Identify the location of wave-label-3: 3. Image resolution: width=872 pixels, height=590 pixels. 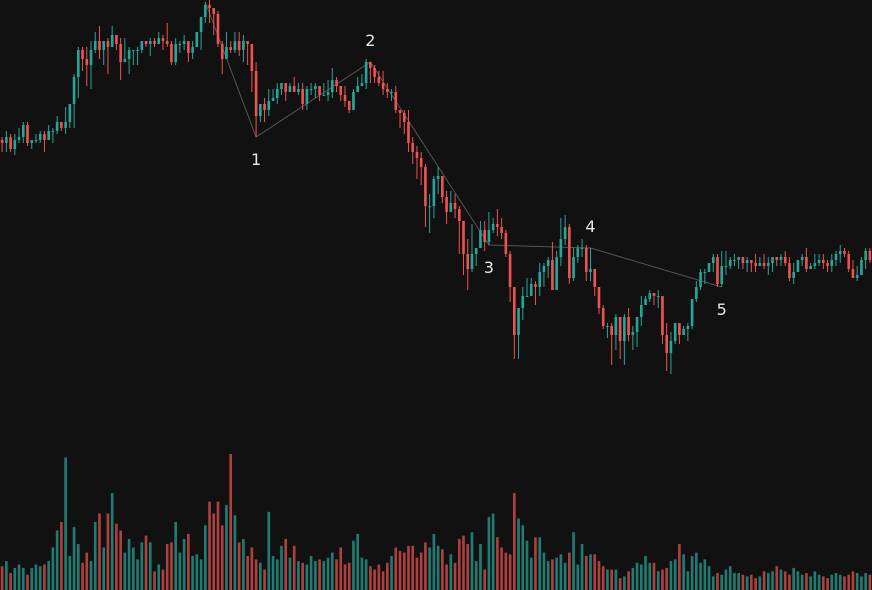
(489, 267).